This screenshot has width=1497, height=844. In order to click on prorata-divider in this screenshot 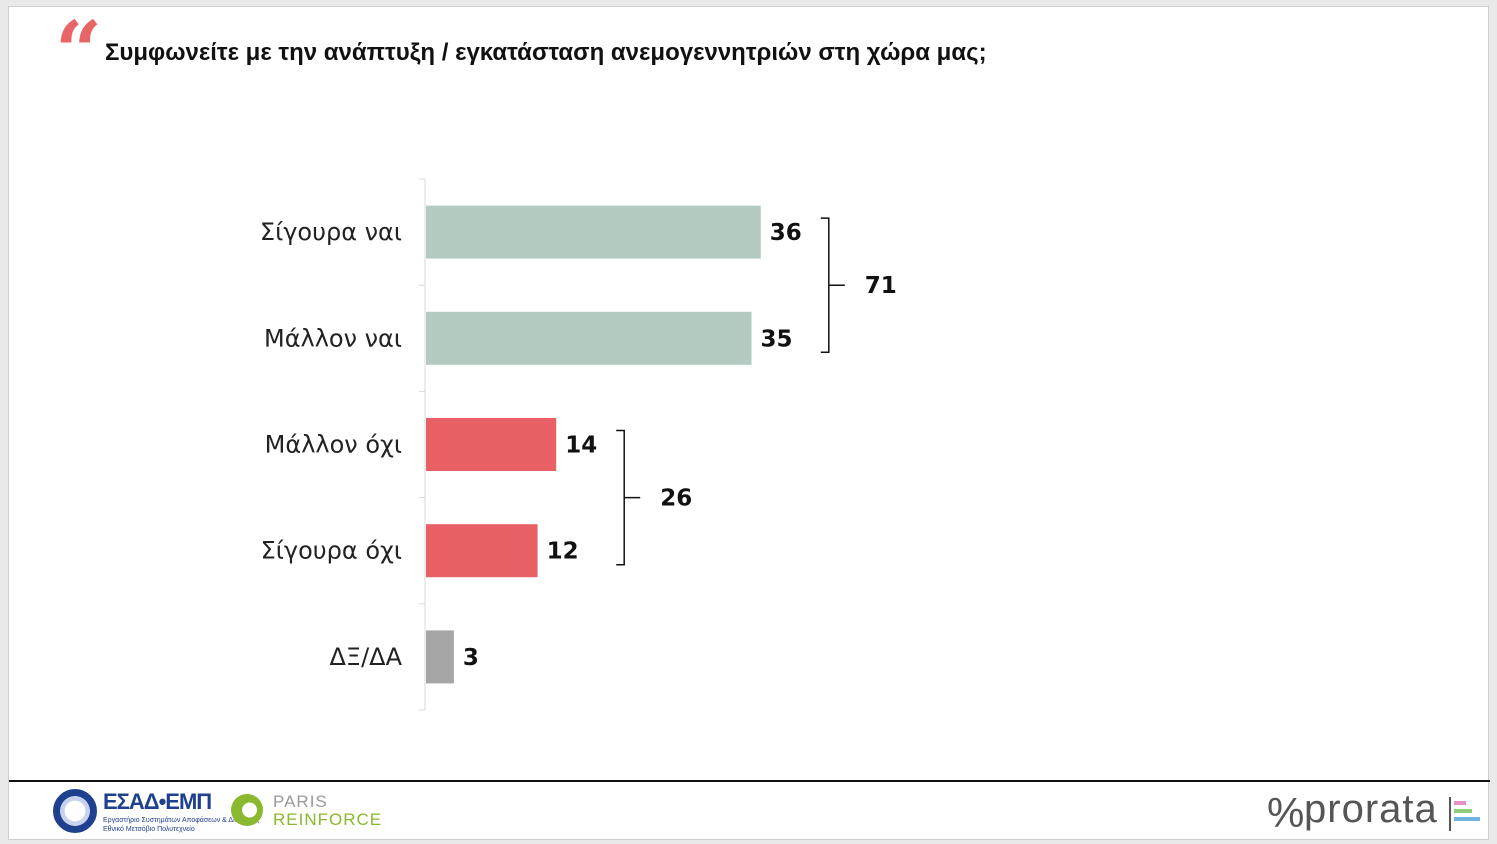, I will do `click(1450, 814)`.